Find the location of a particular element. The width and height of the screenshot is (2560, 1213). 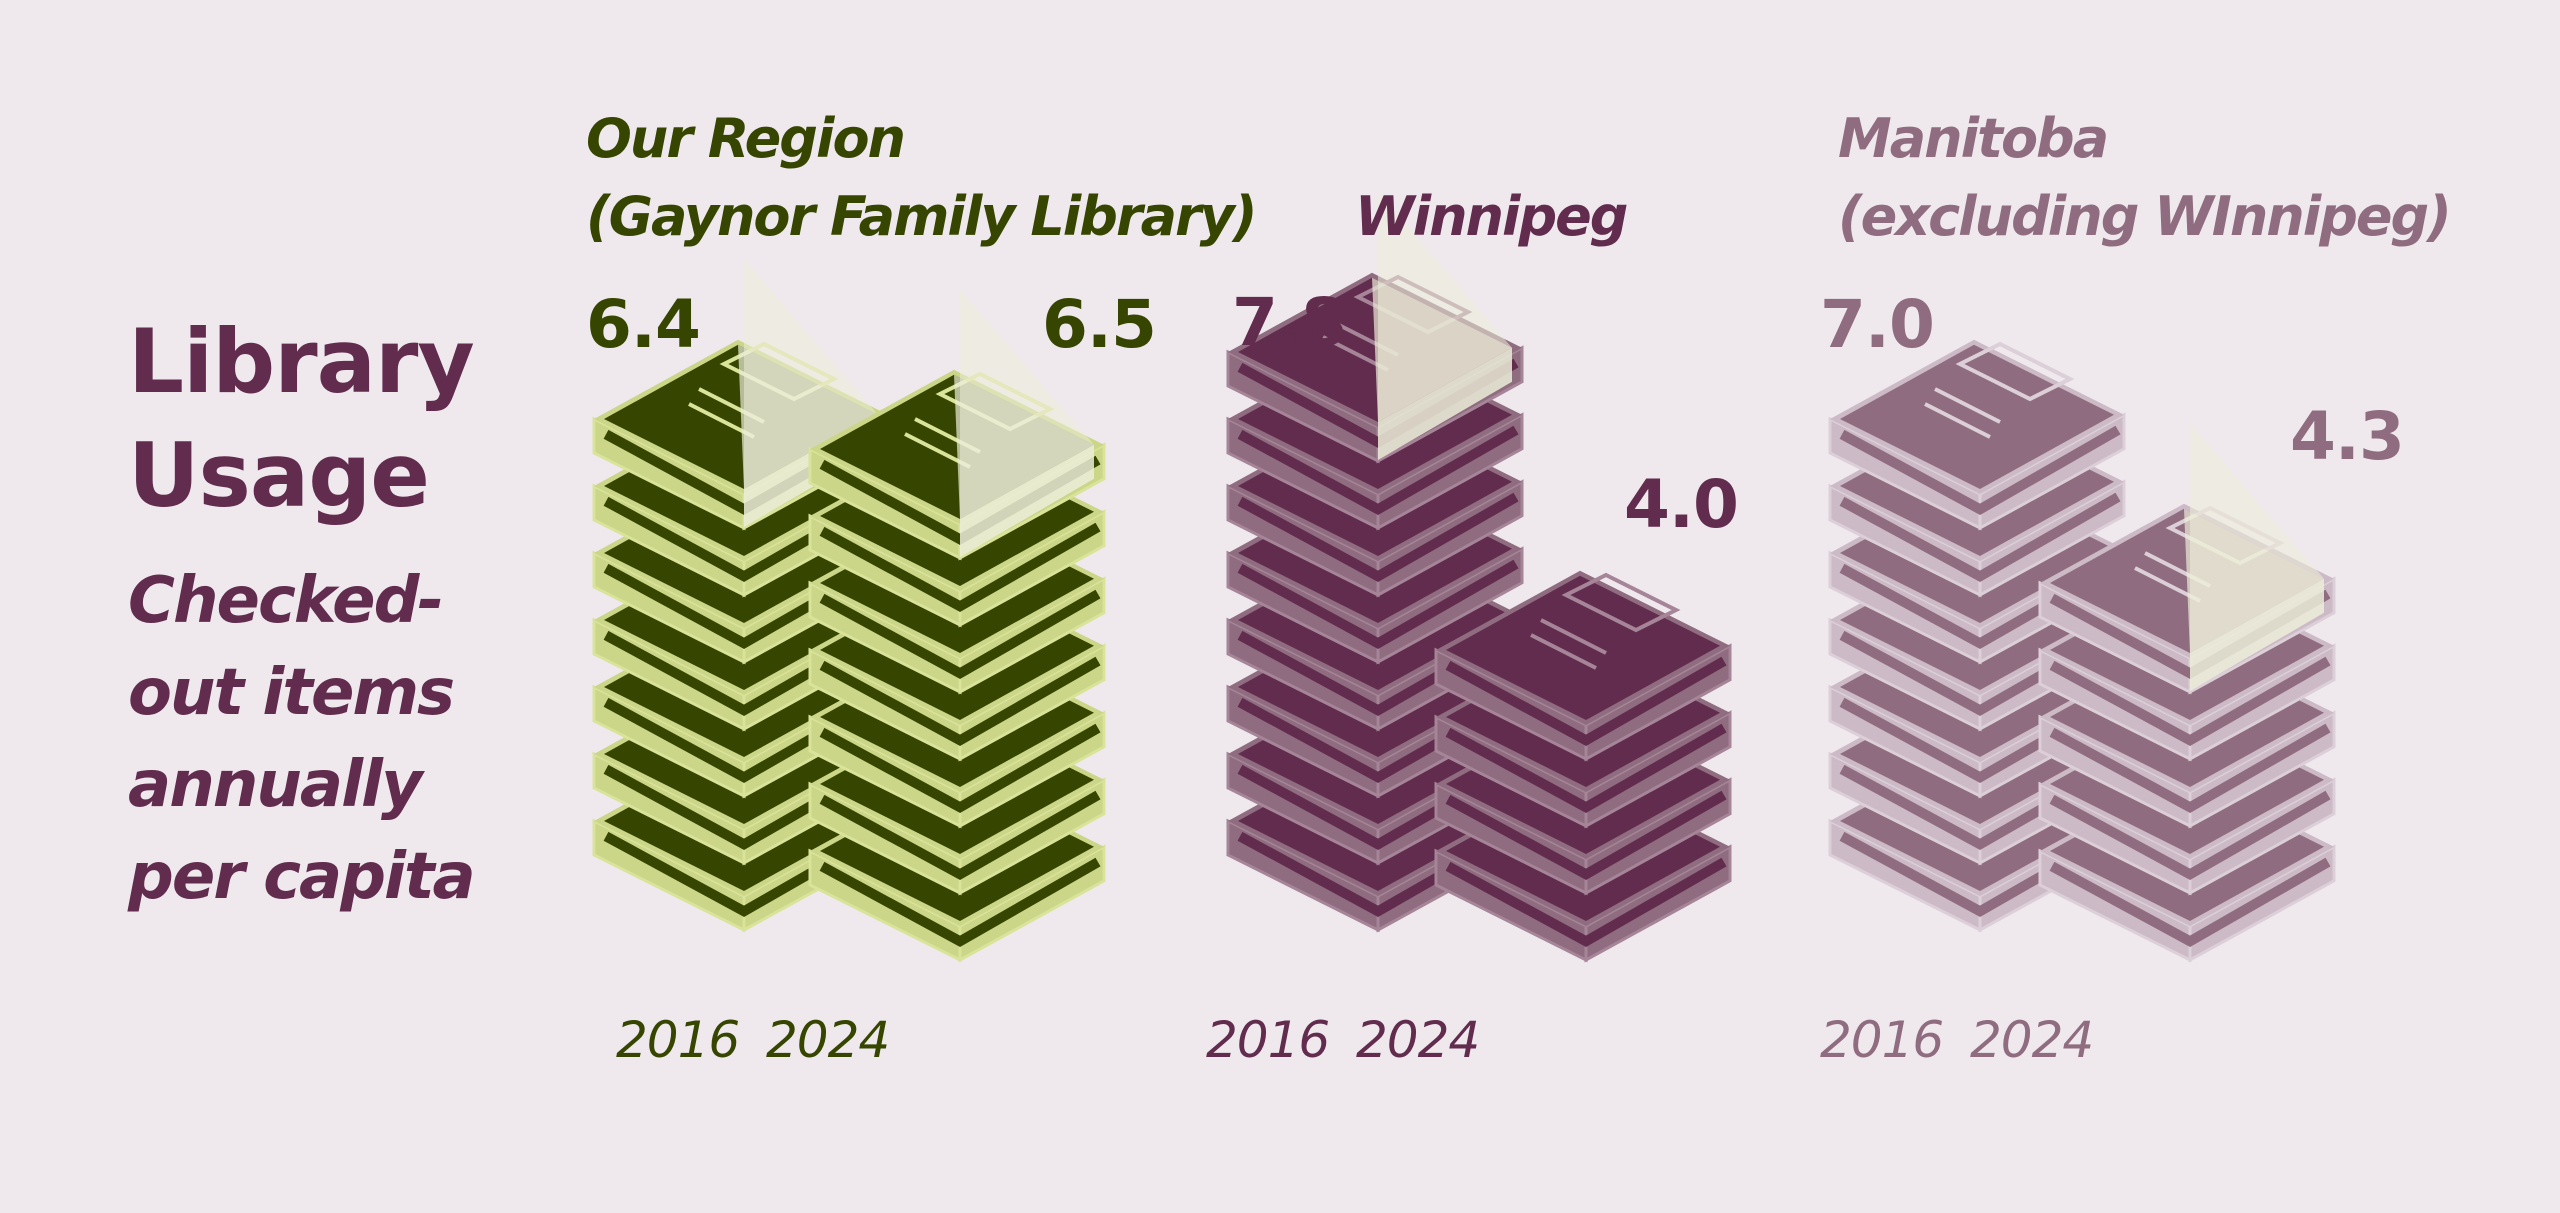

title-line-2: Usage is located at coordinates (279, 475).